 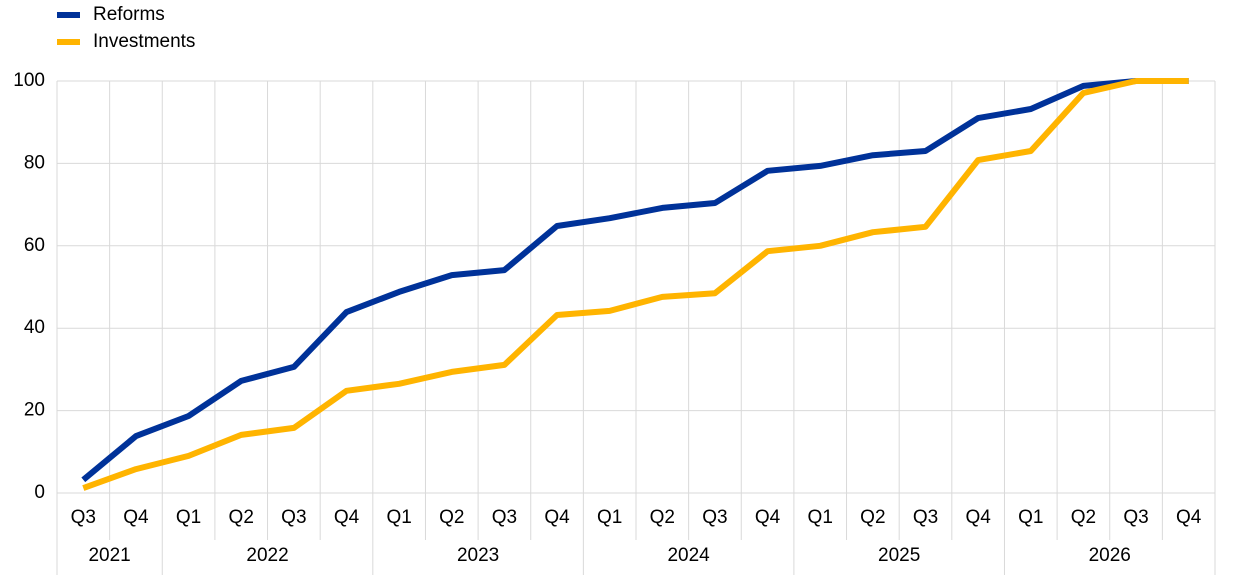 What do you see at coordinates (1110, 555) in the screenshot?
I see `year-label: 2026` at bounding box center [1110, 555].